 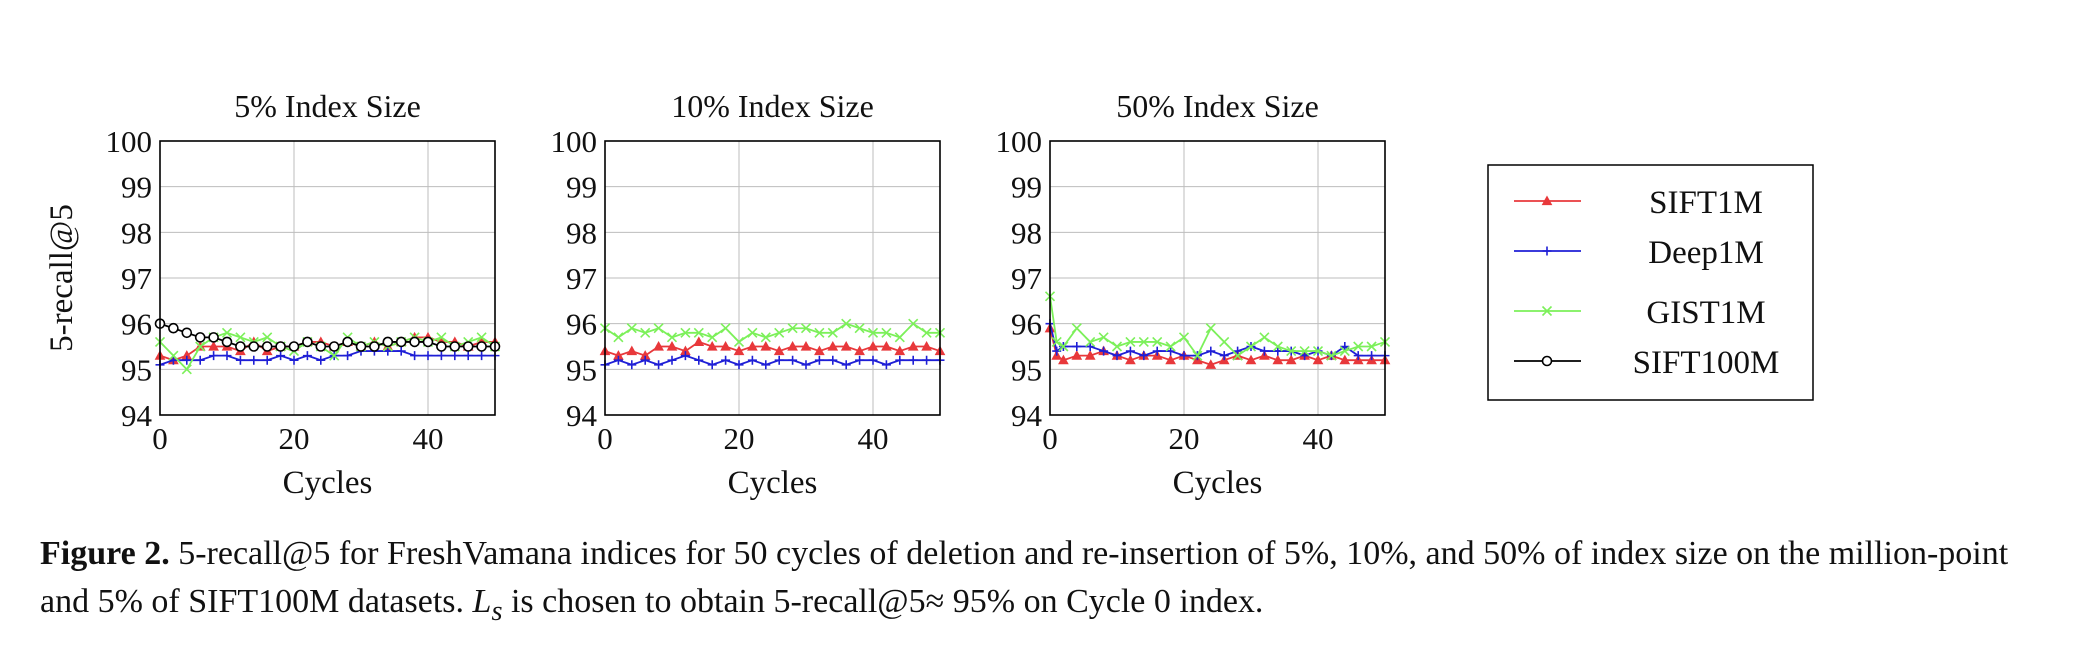 I want to click on legend-marker-deep1m, so click(x=1547, y=251).